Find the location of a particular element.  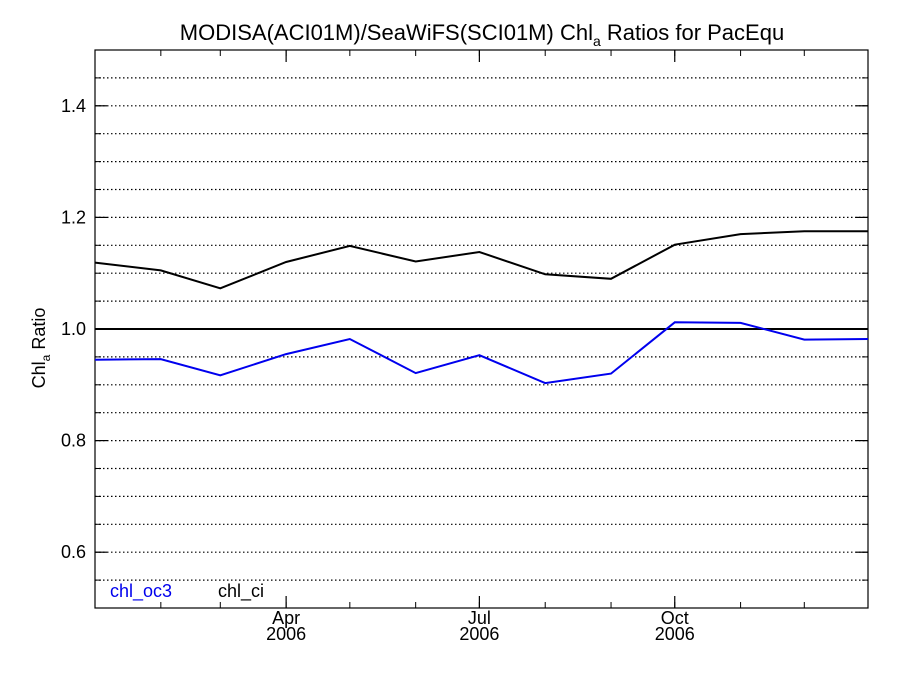

legend-label-chl-ci: chl_ci is located at coordinates (241, 591).